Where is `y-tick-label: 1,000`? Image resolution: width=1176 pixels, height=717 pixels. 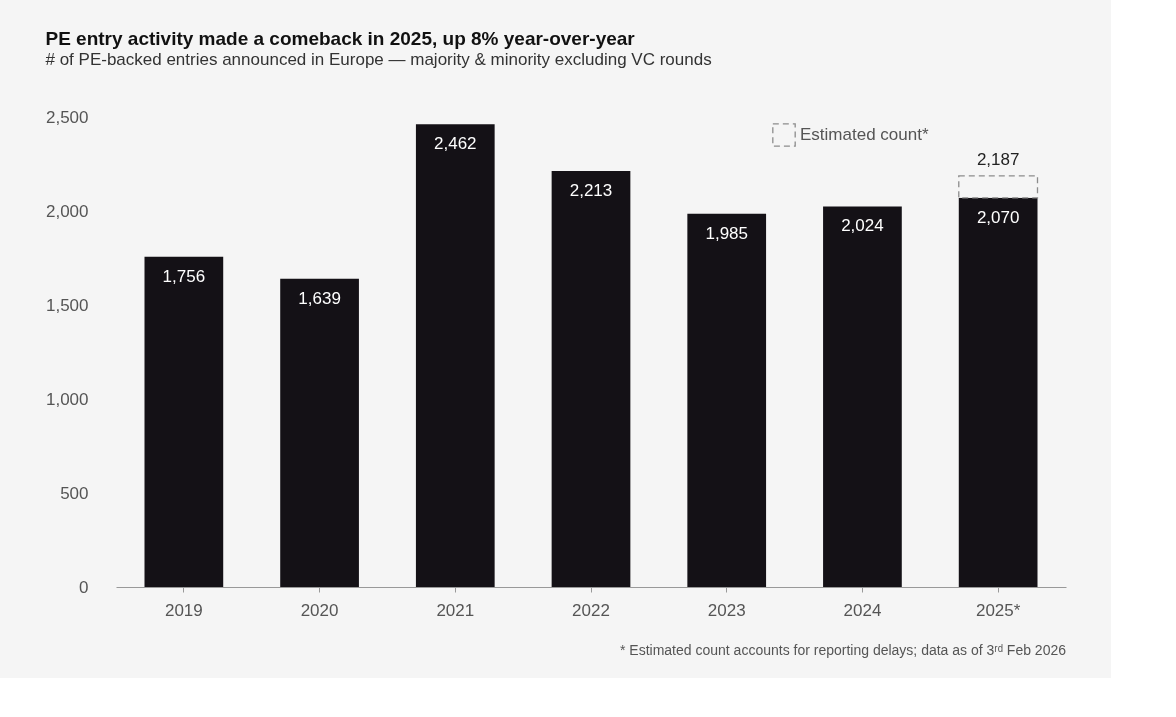
y-tick-label: 1,000 is located at coordinates (67, 399).